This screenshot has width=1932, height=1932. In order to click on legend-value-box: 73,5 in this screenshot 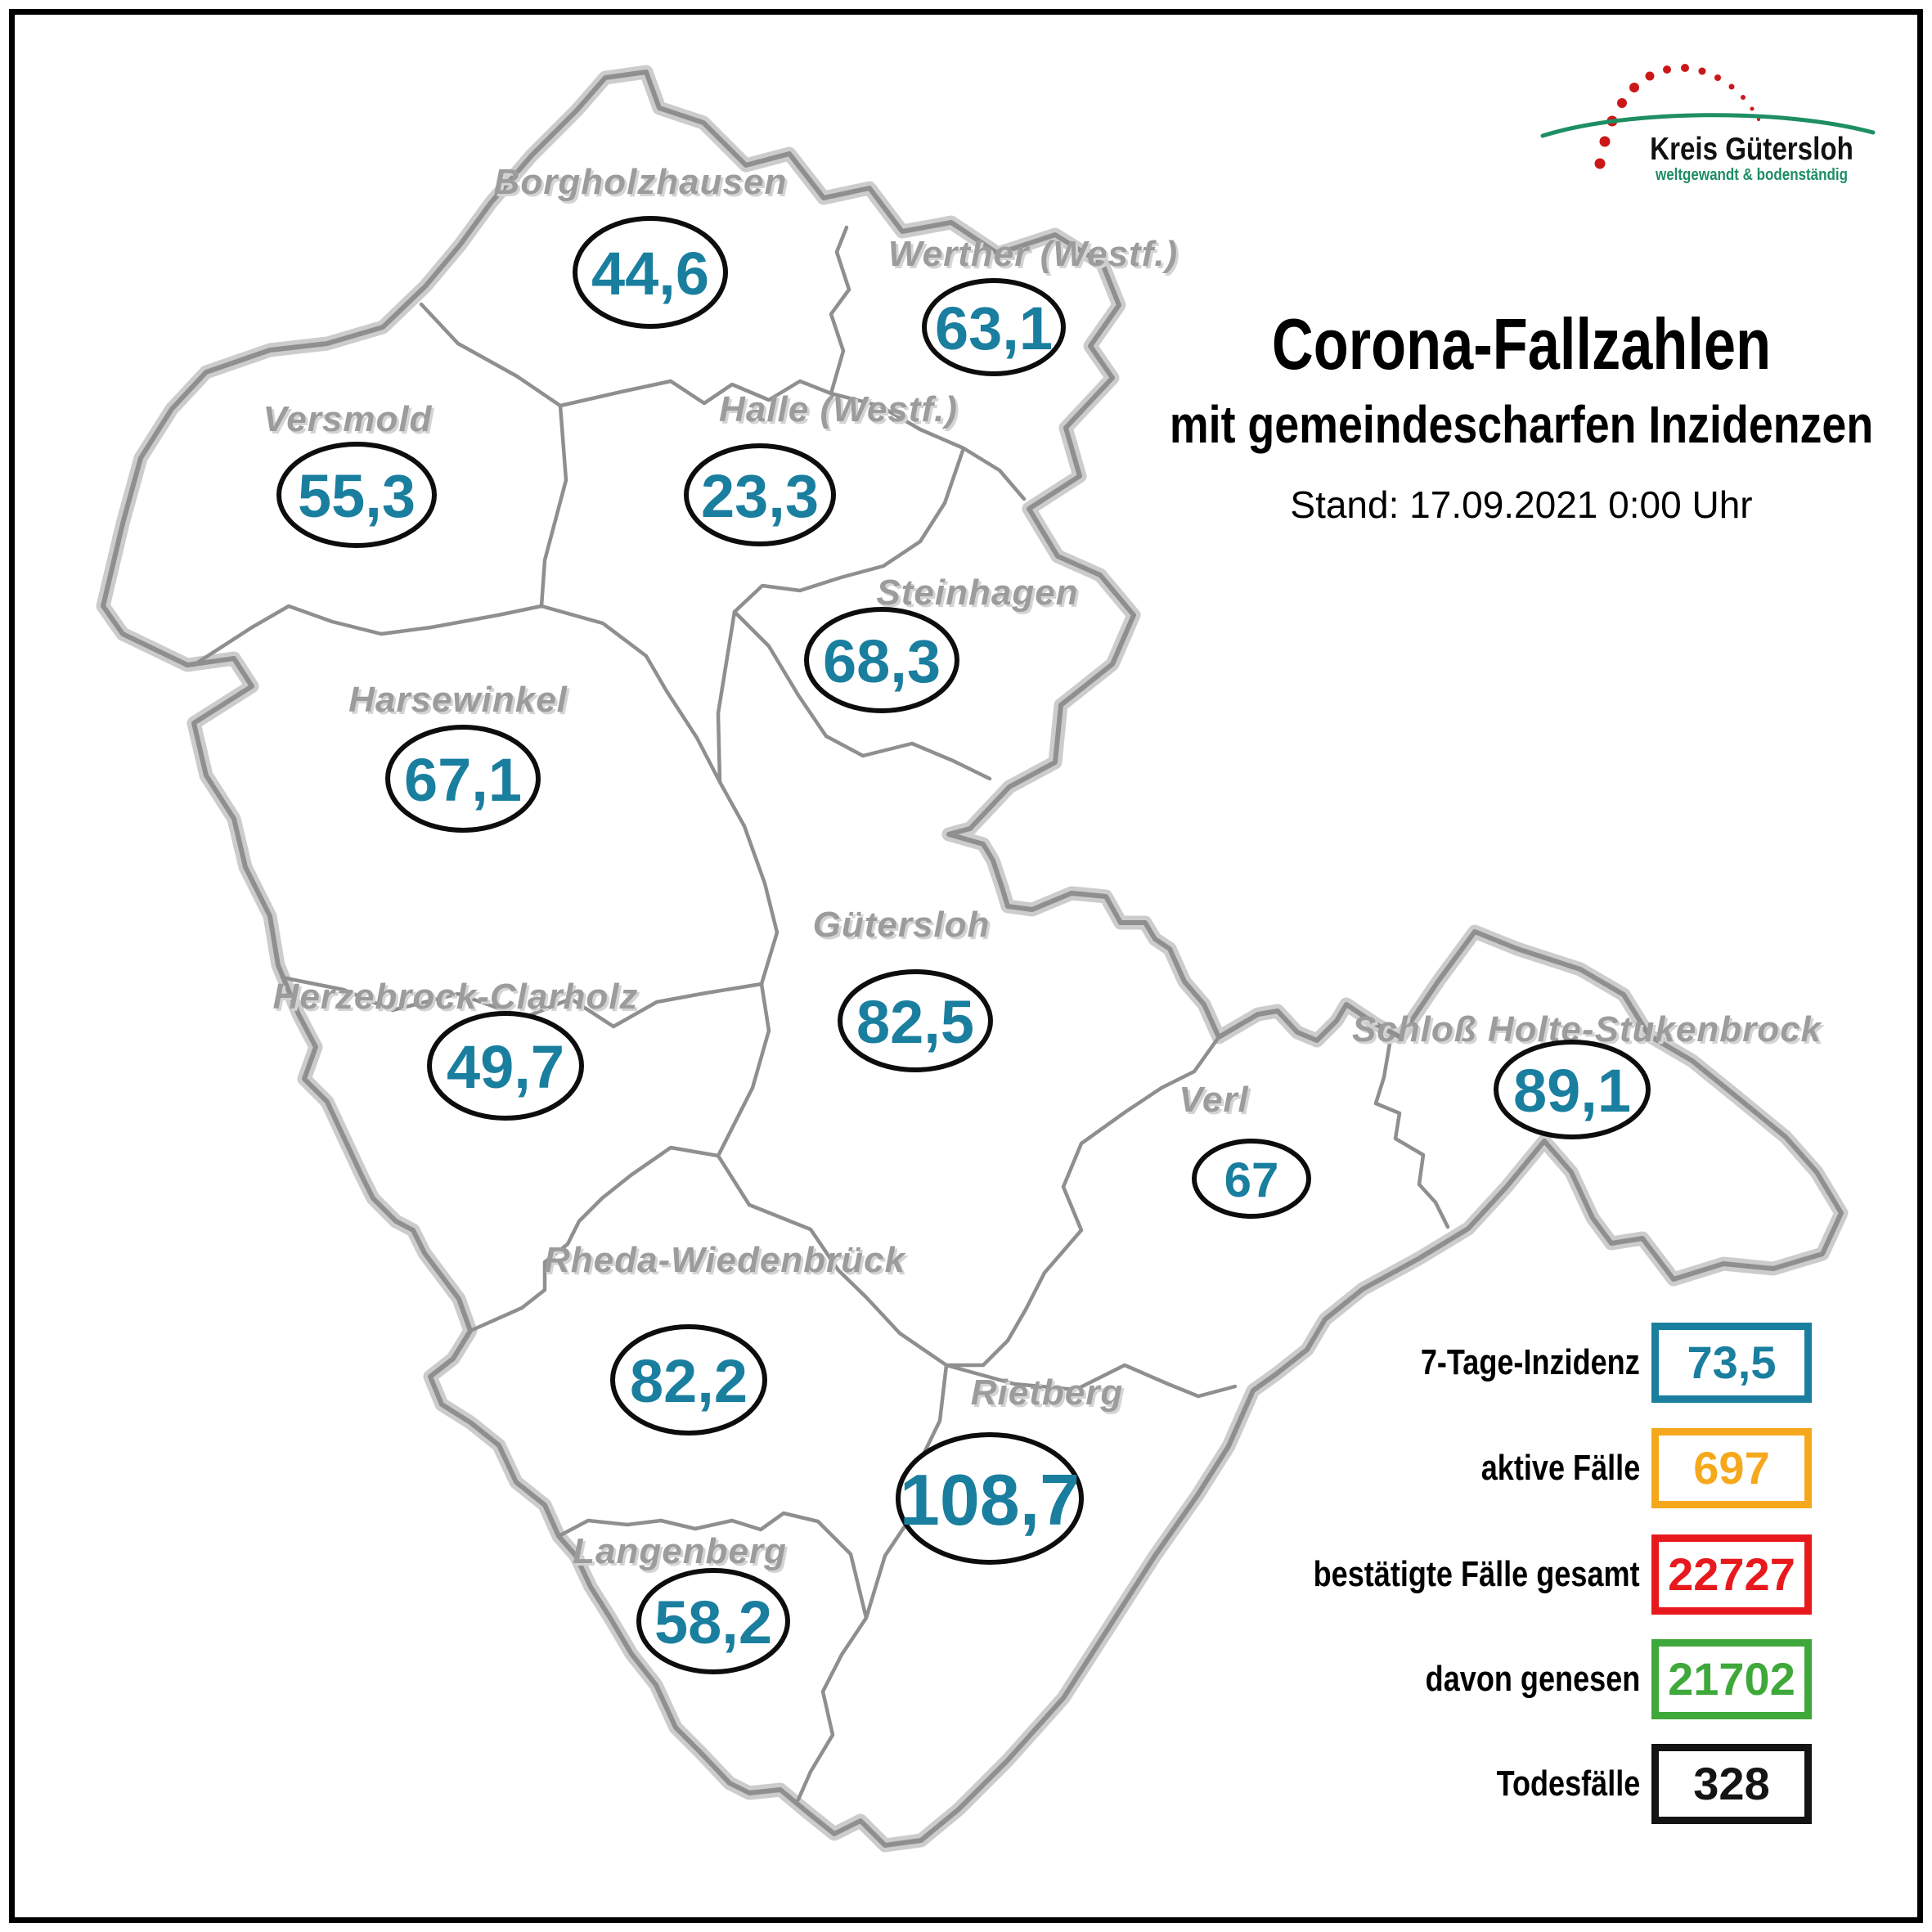, I will do `click(1732, 1363)`.